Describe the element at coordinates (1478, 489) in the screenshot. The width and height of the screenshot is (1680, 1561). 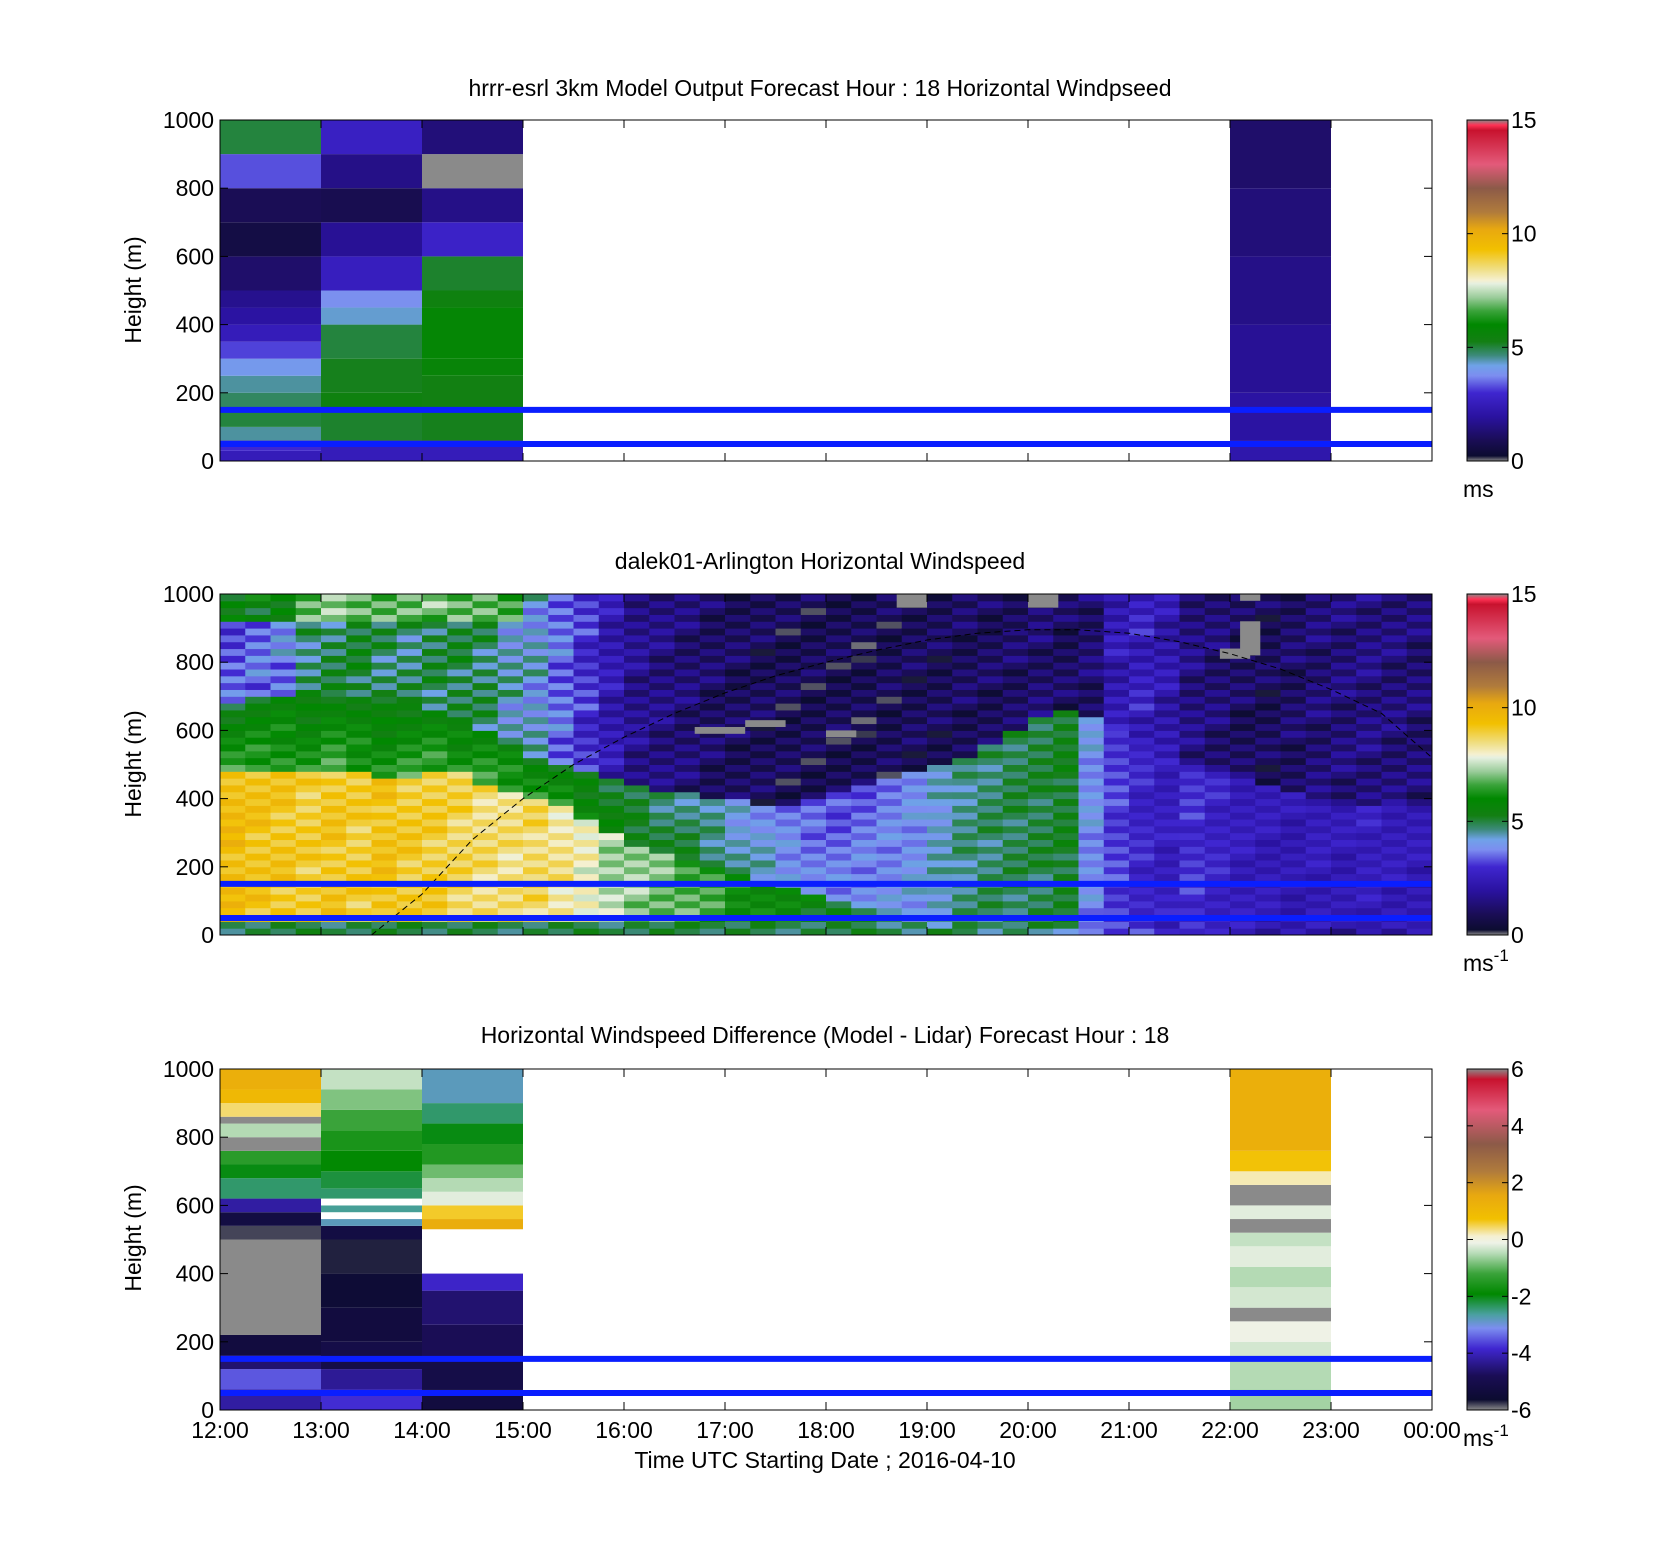
I see `colorbar-unit: ms` at that location.